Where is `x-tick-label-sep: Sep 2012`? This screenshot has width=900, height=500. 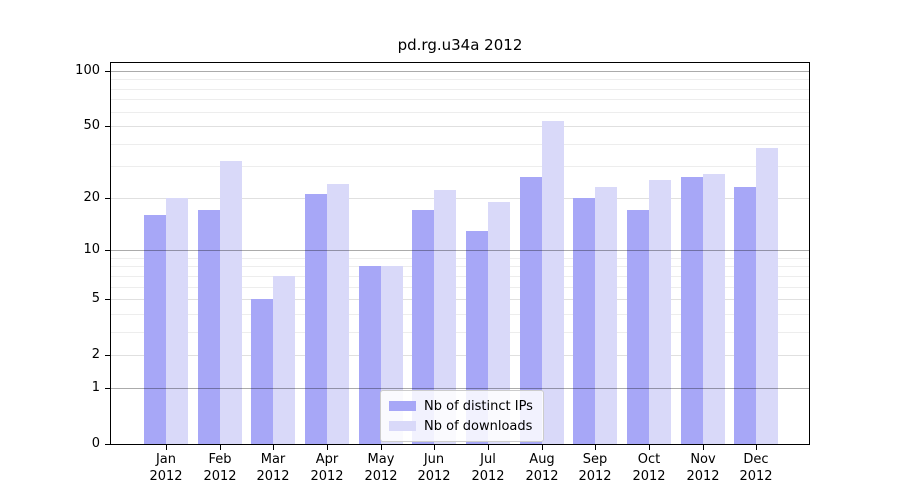
x-tick-label-sep: Sep 2012 is located at coordinates (595, 468).